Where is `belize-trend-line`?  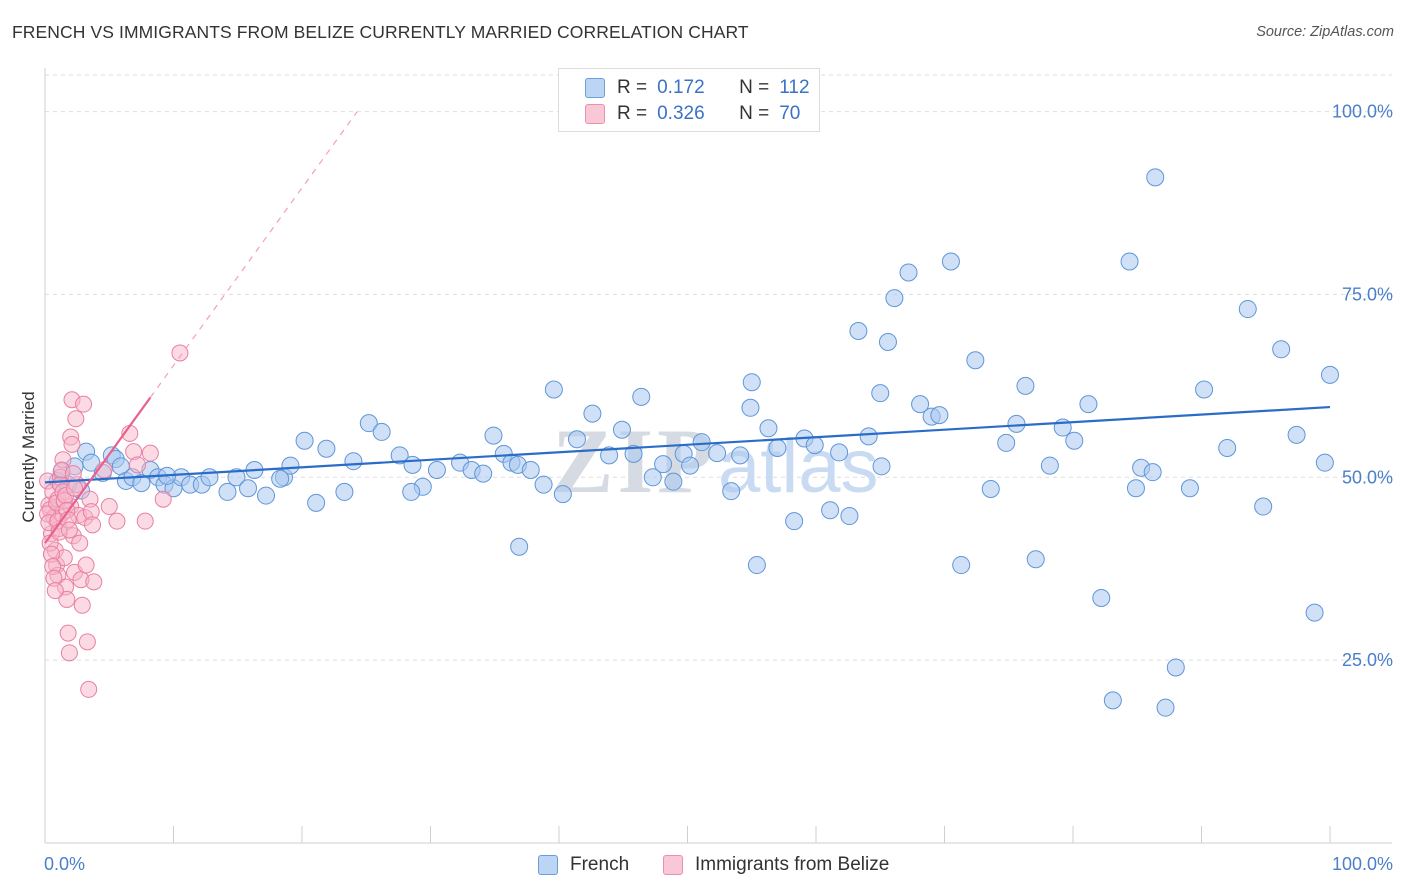
belize-trend-line is located at coordinates (98, 470).